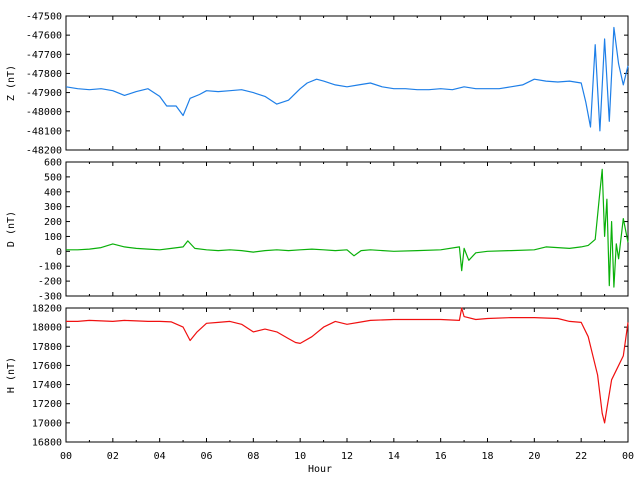 The width and height of the screenshot is (640, 480). I want to click on y-tick-label: -48200, so click(44, 151).